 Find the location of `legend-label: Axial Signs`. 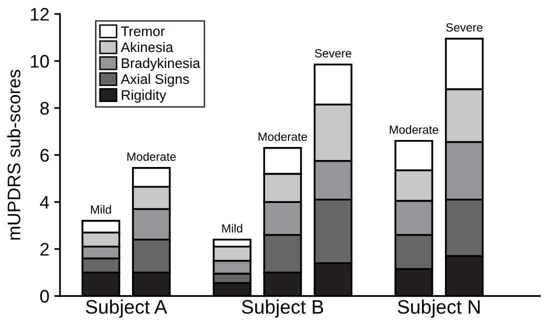

legend-label: Axial Signs is located at coordinates (154, 80).